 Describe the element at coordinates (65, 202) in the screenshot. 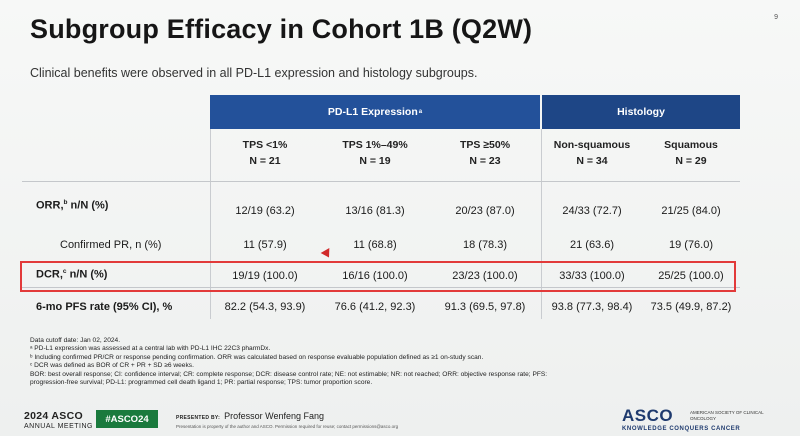

I see `row-label-footnote: b` at that location.